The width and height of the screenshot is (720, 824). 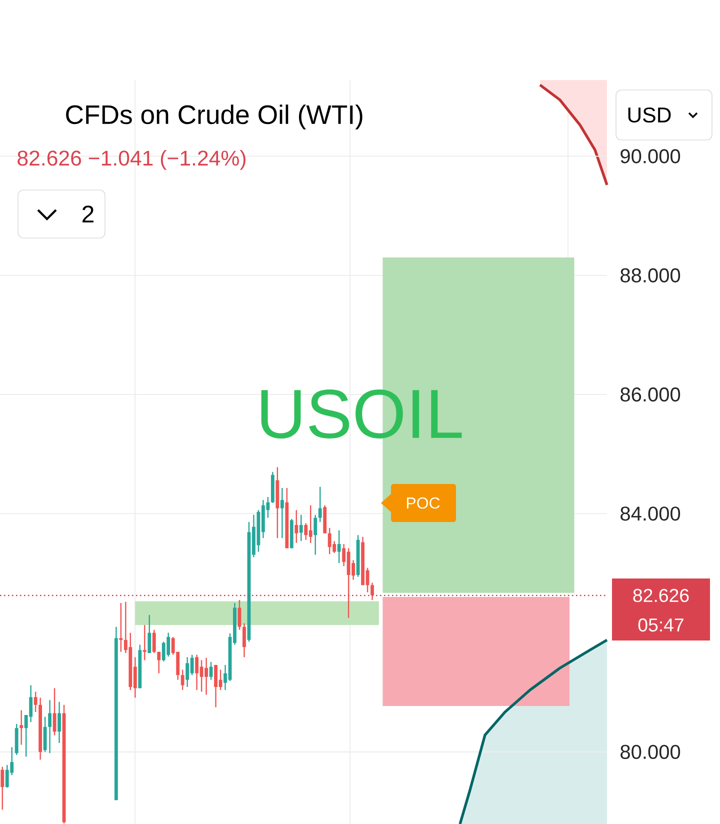 I want to click on annotation: POC, so click(x=423, y=503).